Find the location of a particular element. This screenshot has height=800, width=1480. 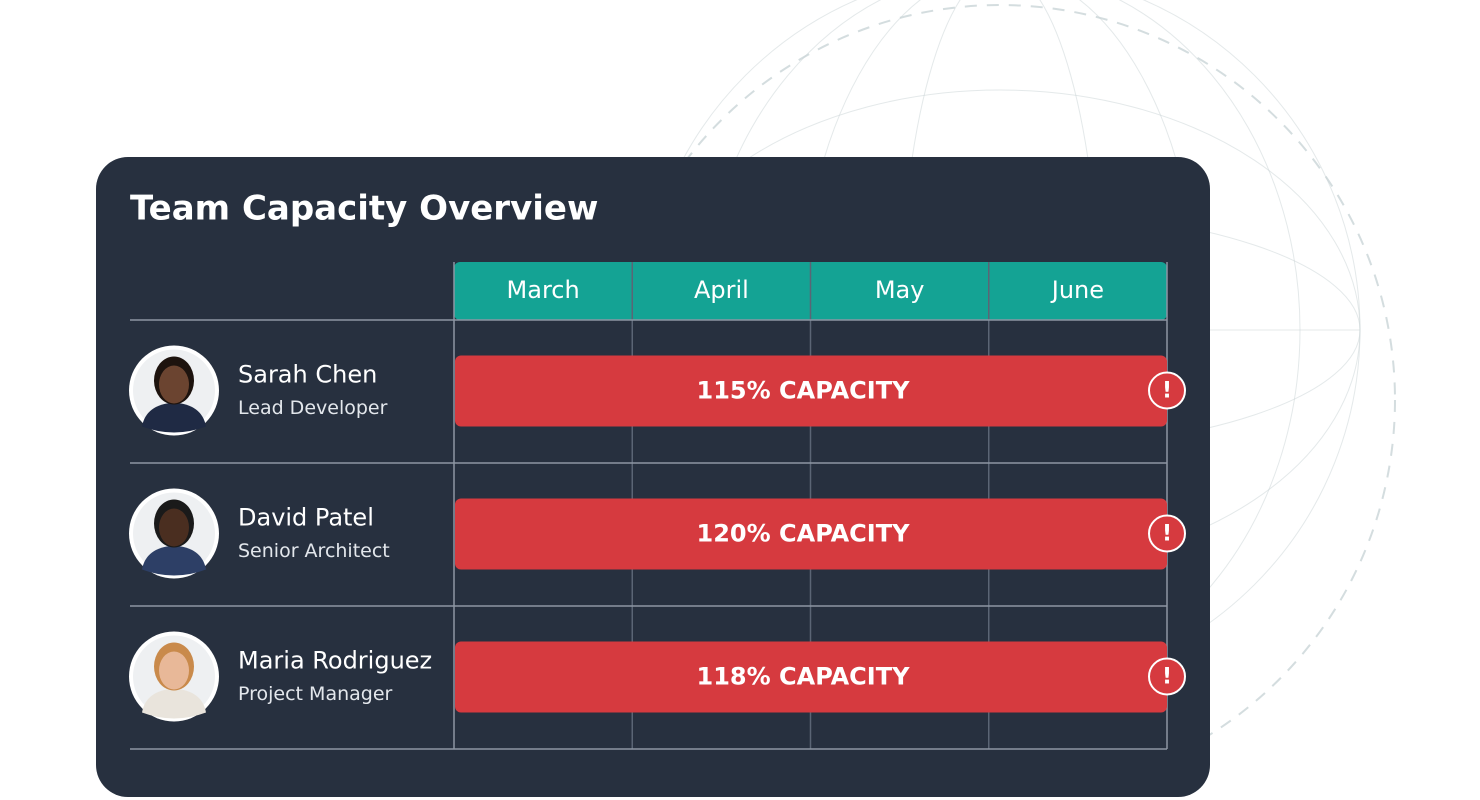

member-name: Sarah Chen is located at coordinates (307, 375).